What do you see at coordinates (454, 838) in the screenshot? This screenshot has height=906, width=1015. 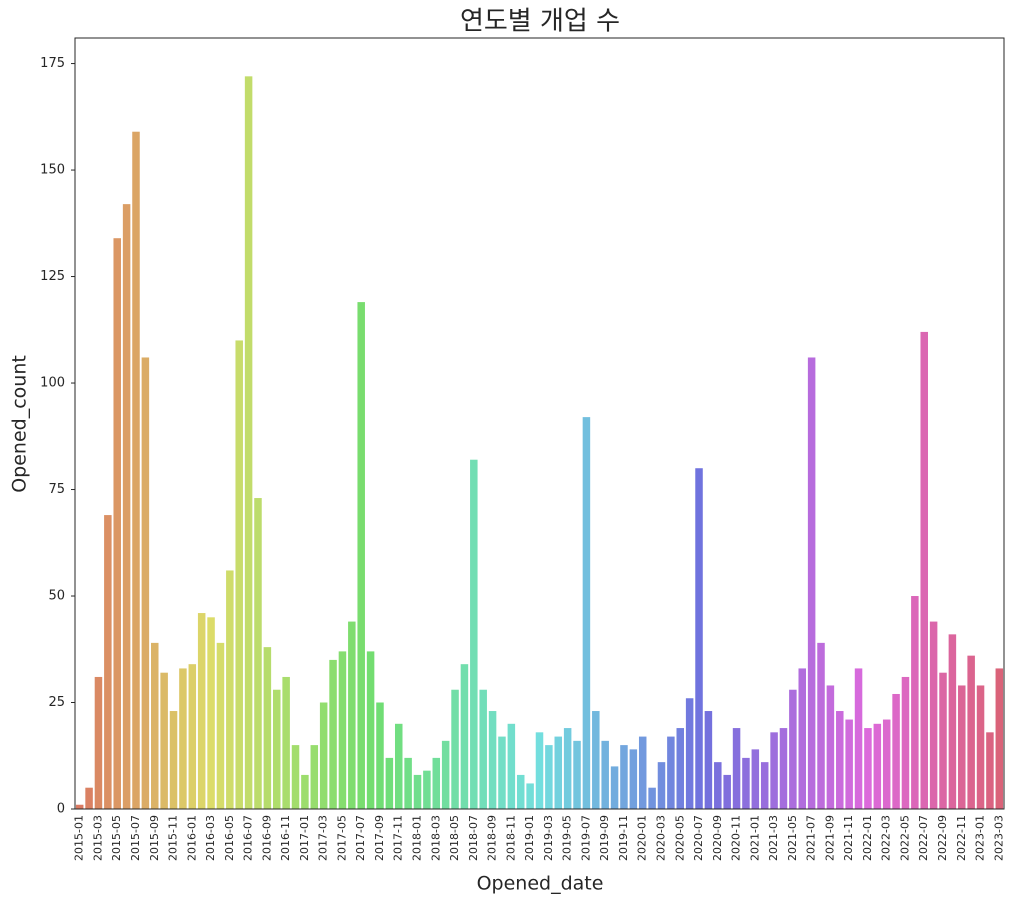 I see `x-tick-label: 2018-05` at bounding box center [454, 838].